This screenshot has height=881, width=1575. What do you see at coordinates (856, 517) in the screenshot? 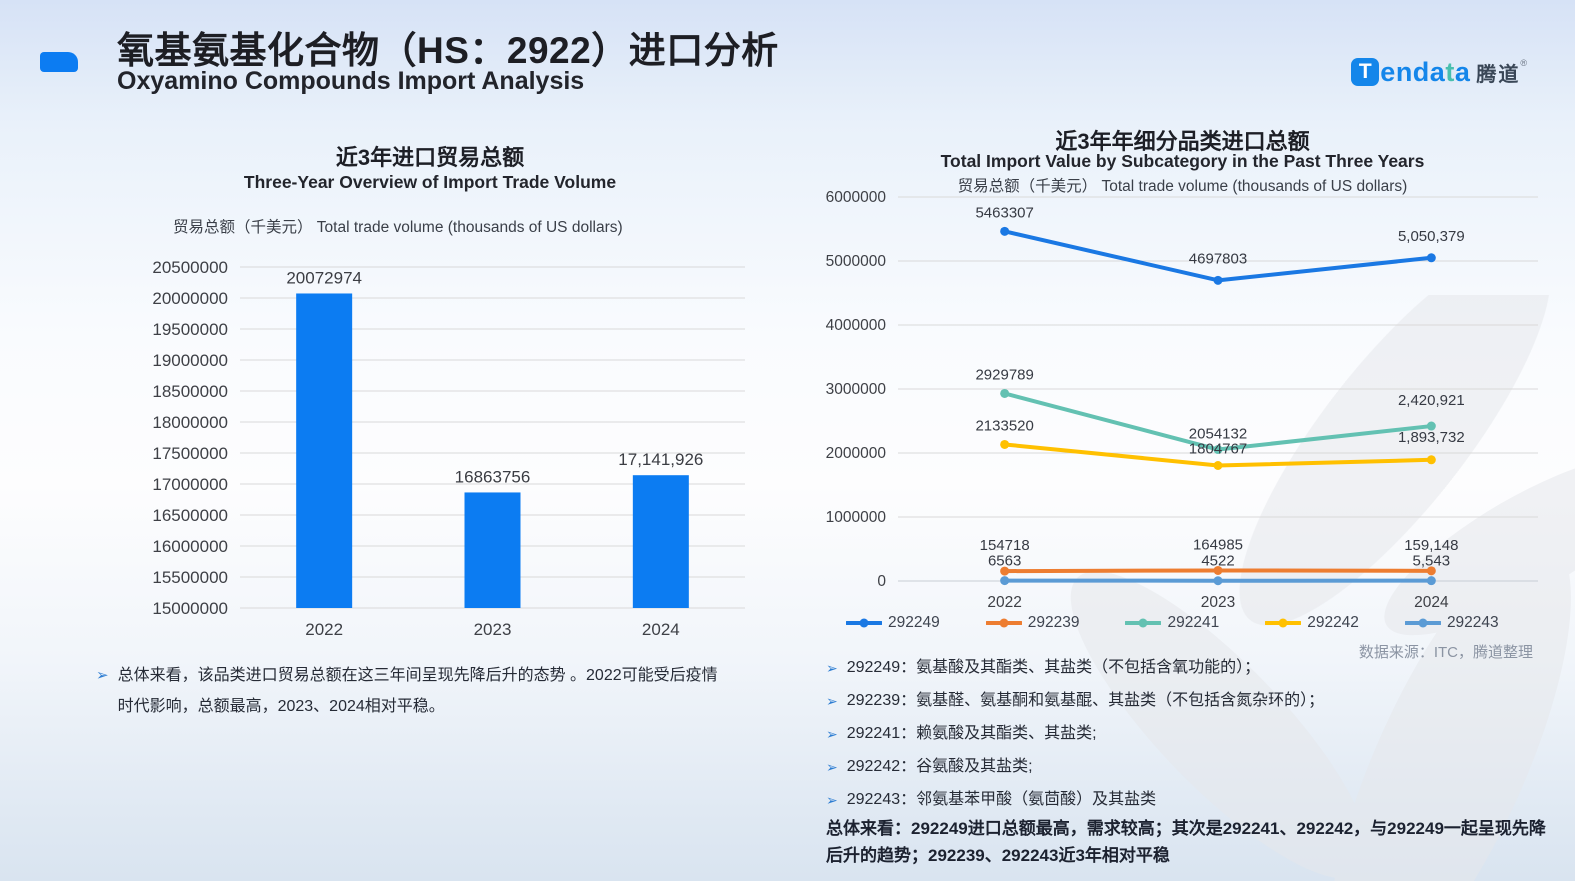
I see `y-tick-label: 1000000` at bounding box center [856, 517].